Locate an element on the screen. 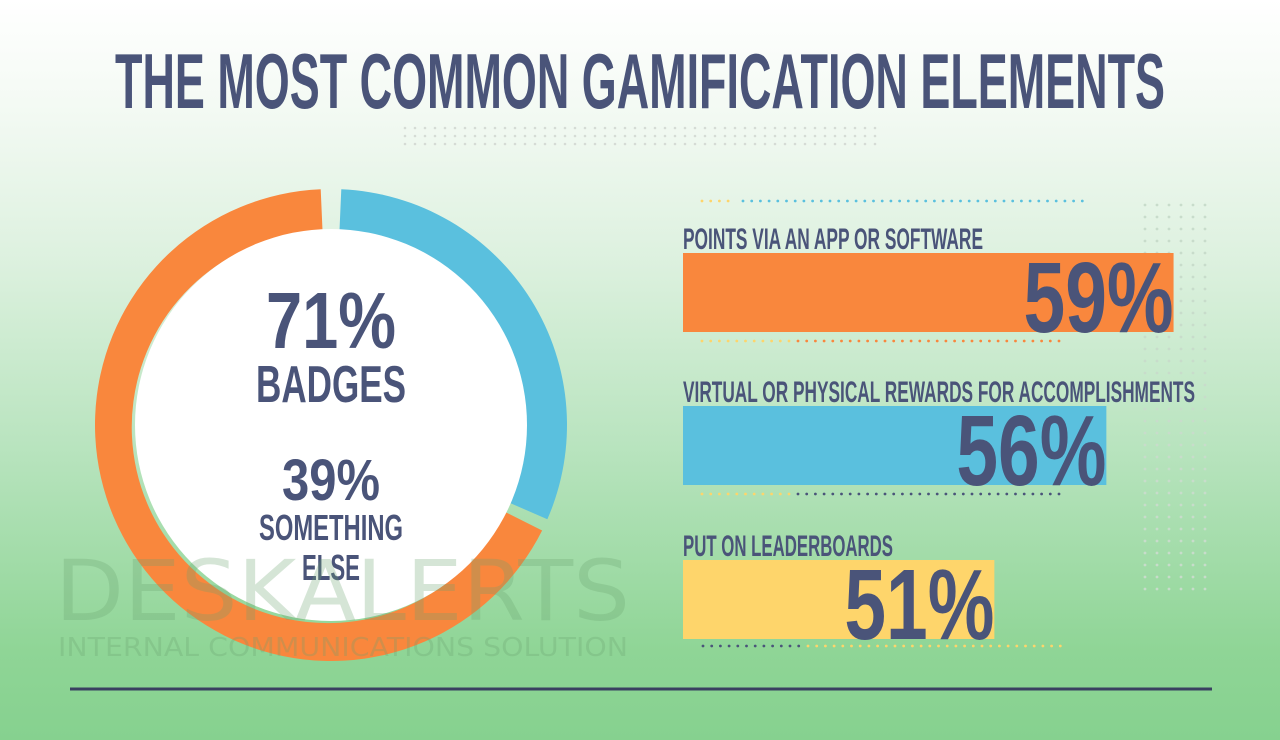 The width and height of the screenshot is (1280, 740). bar-value: 56% is located at coordinates (1031, 451).